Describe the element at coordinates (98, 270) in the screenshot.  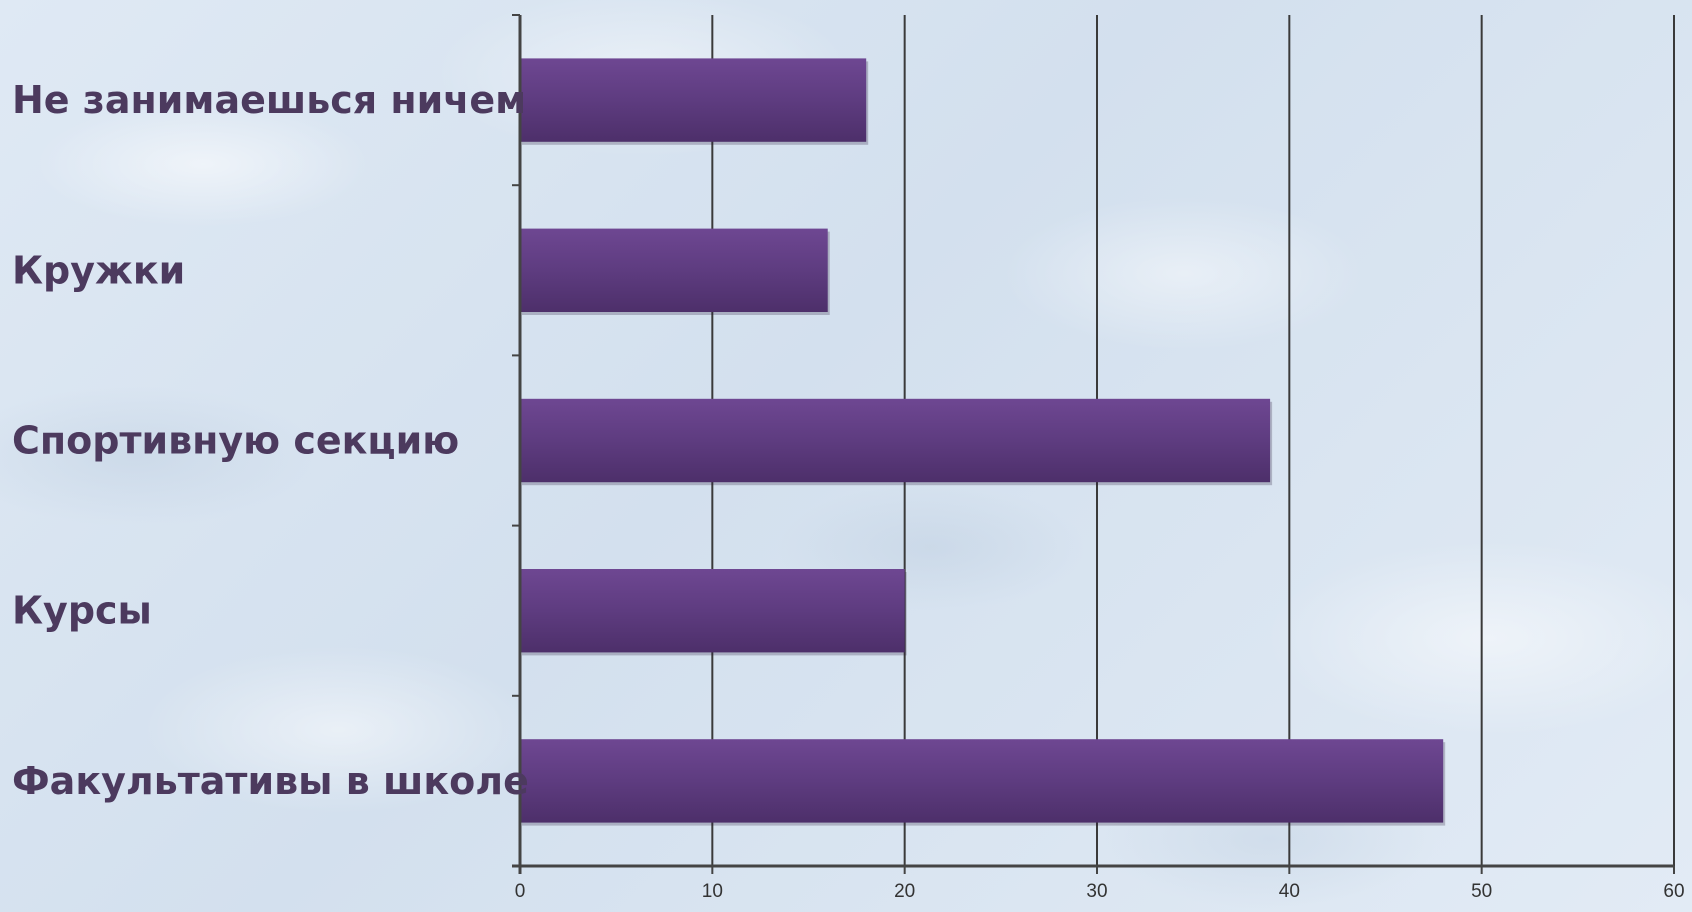
I see `category-label: Кружки` at that location.